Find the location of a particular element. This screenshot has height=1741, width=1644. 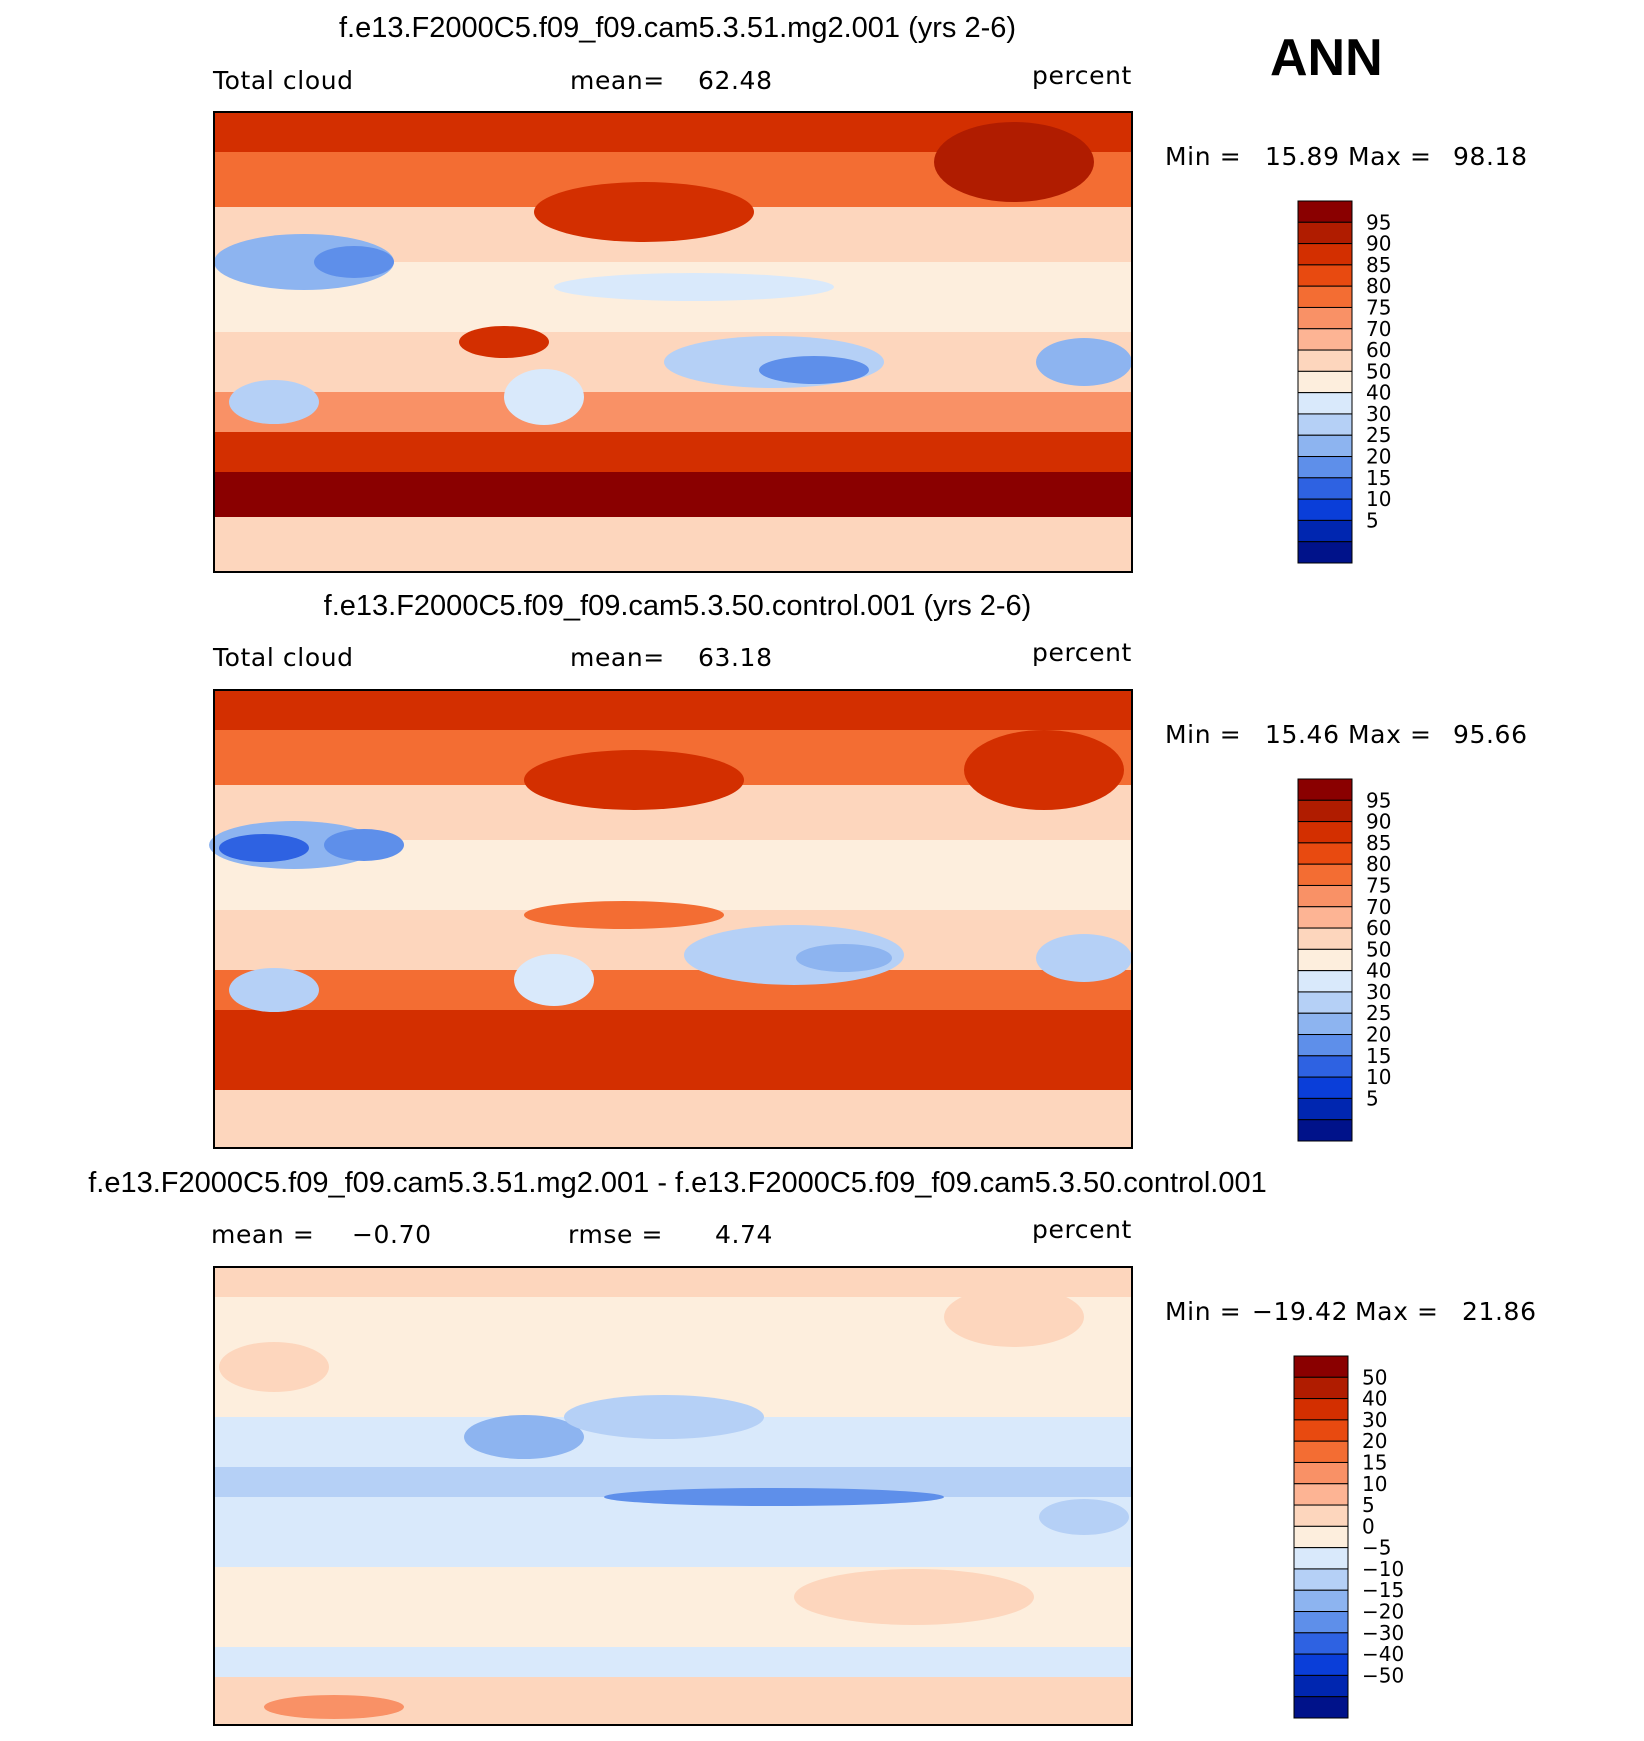

colorbar-tick-label: 70 is located at coordinates (1378, 907).